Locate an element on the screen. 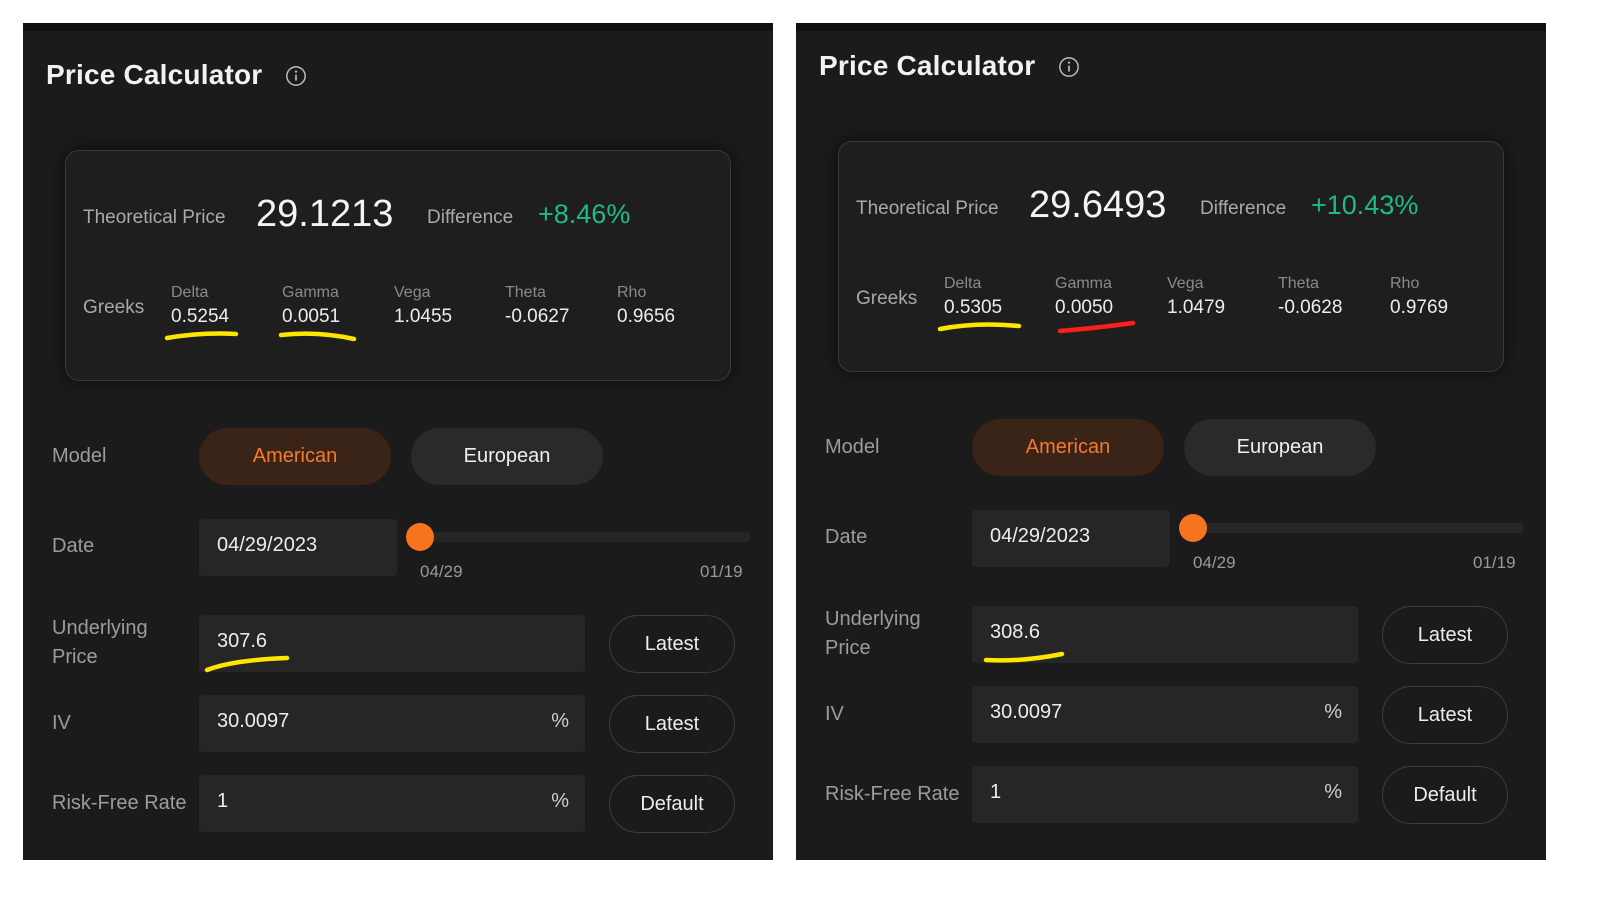 Image resolution: width=1600 pixels, height=900 pixels. underlying-price-input: 307.6 is located at coordinates (392, 643).